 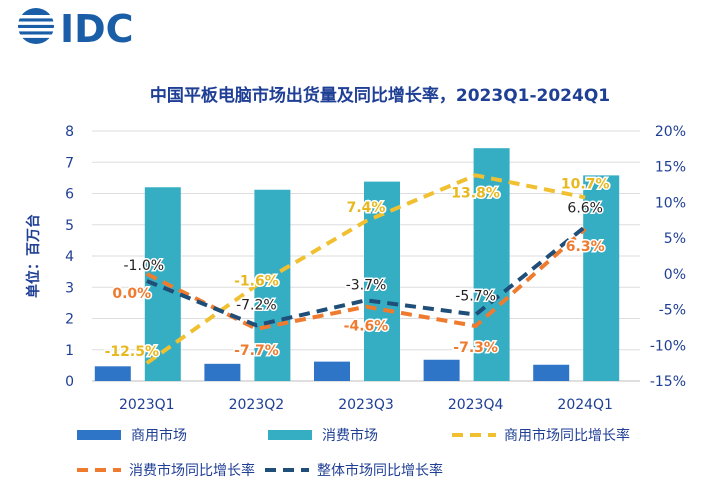 I want to click on y2-tick-label: 20%, so click(x=670, y=132).